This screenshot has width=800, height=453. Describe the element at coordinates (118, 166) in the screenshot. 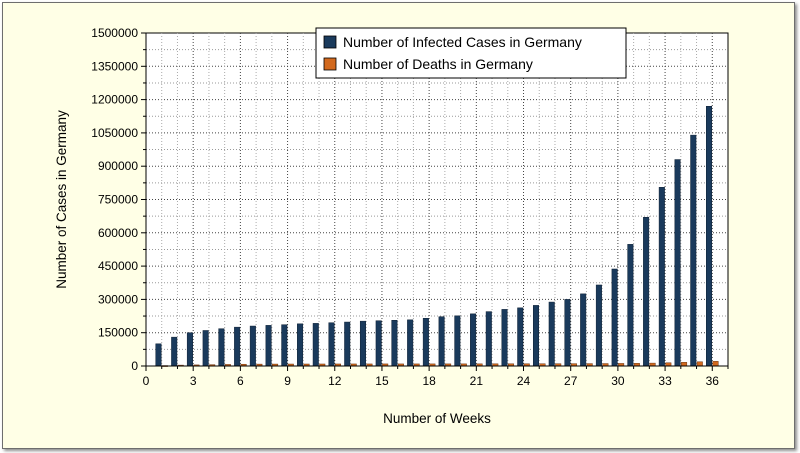

I see `y-tick-label: 900000` at that location.